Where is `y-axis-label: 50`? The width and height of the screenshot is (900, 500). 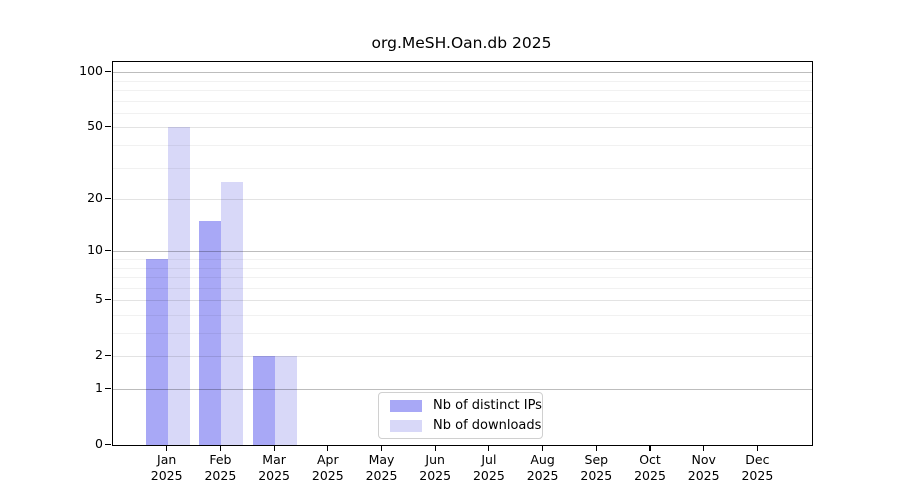
y-axis-label: 50 is located at coordinates (95, 126).